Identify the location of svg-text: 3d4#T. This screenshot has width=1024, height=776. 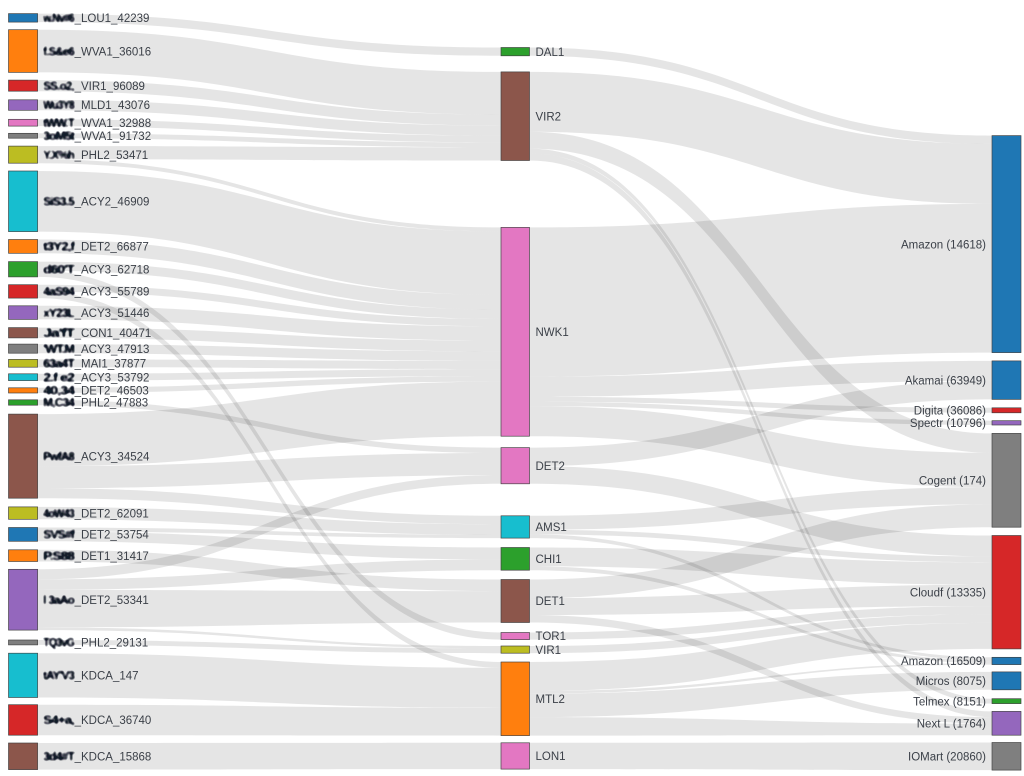
(59, 758).